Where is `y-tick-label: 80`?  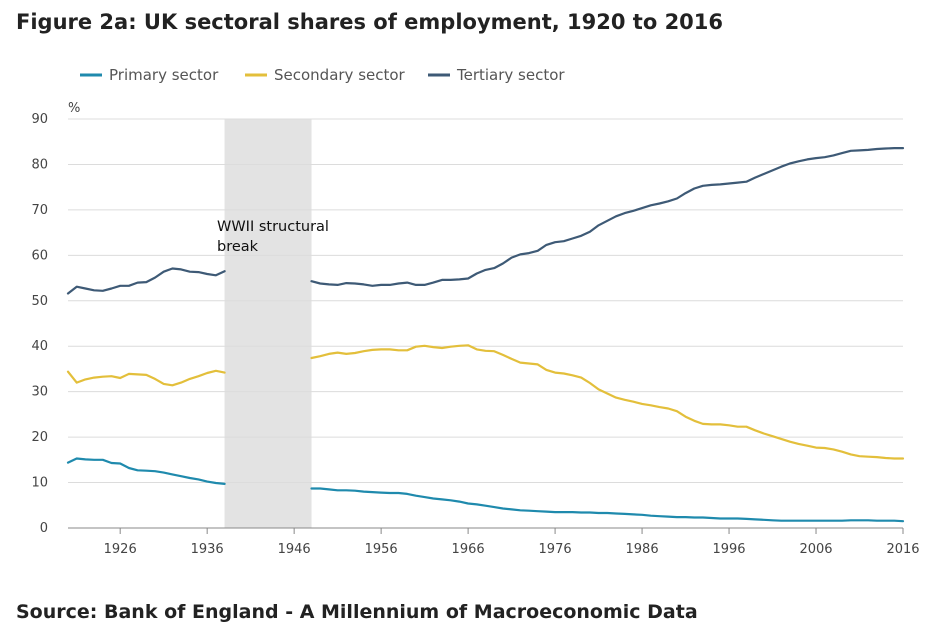 y-tick-label: 80 is located at coordinates (39, 164).